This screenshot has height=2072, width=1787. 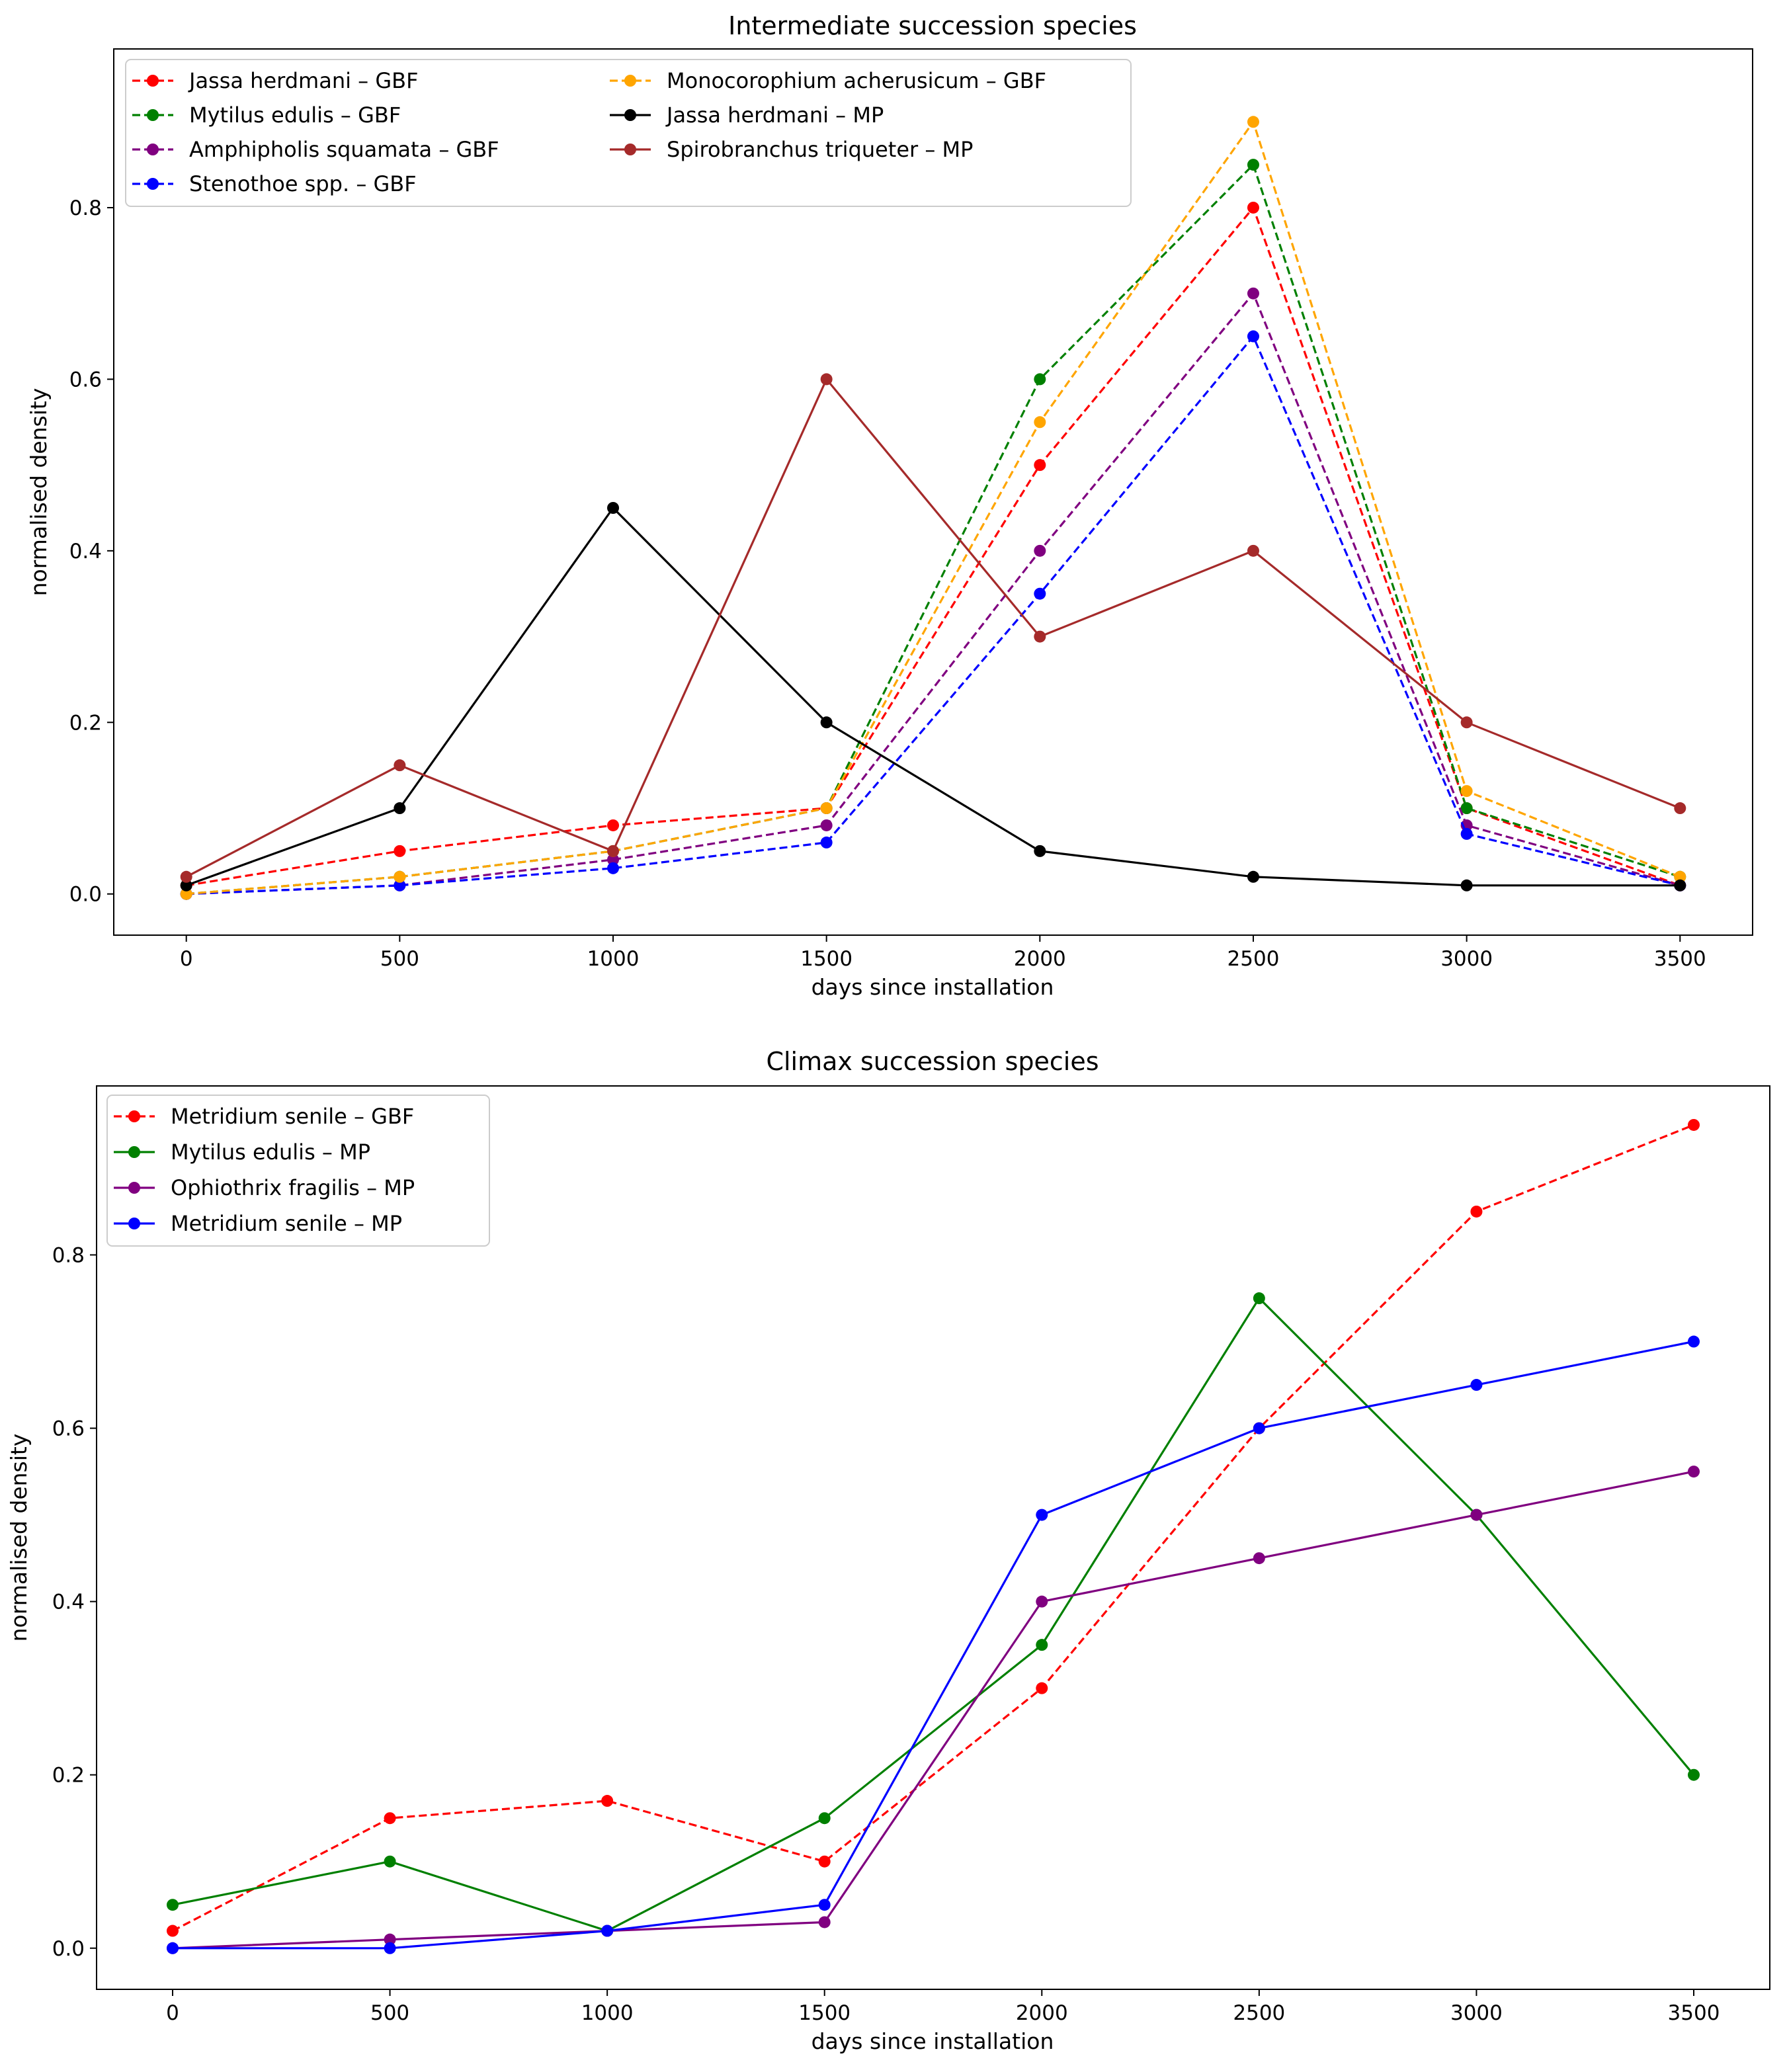 I want to click on legend-label: Metridium senile – GBF, so click(x=292, y=1116).